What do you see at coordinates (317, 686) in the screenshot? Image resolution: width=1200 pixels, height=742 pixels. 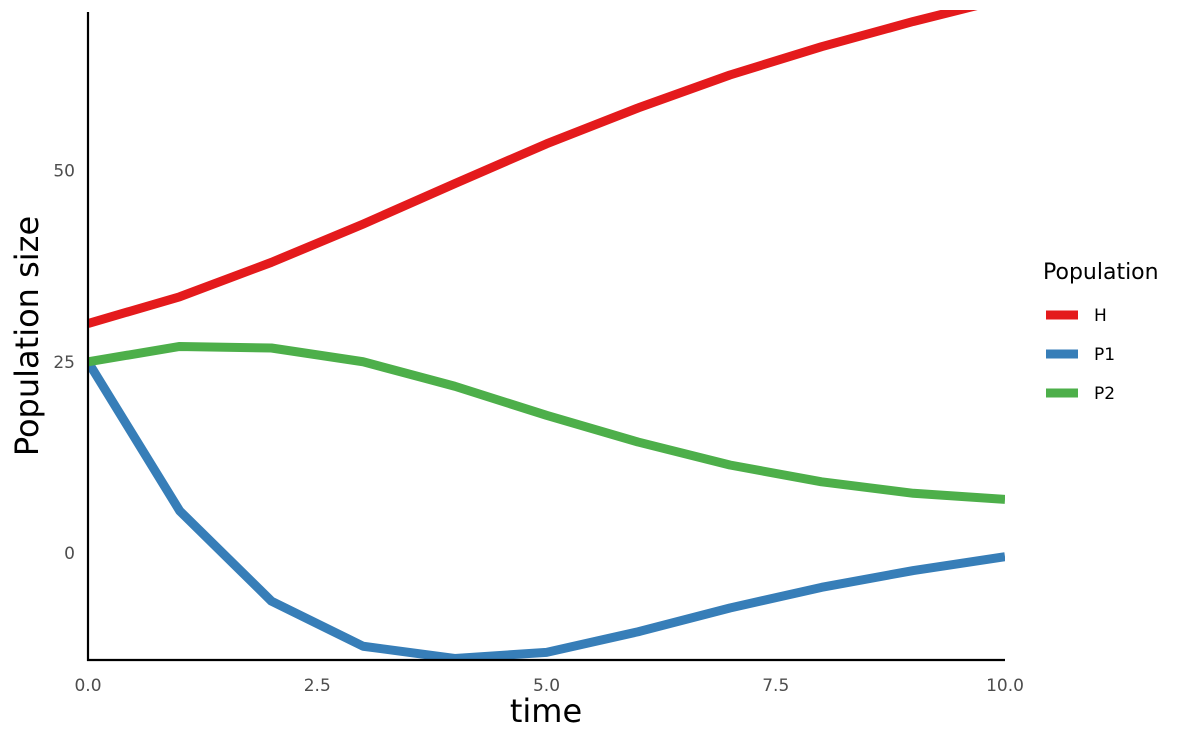 I see `x-tick-label: 2.5` at bounding box center [317, 686].